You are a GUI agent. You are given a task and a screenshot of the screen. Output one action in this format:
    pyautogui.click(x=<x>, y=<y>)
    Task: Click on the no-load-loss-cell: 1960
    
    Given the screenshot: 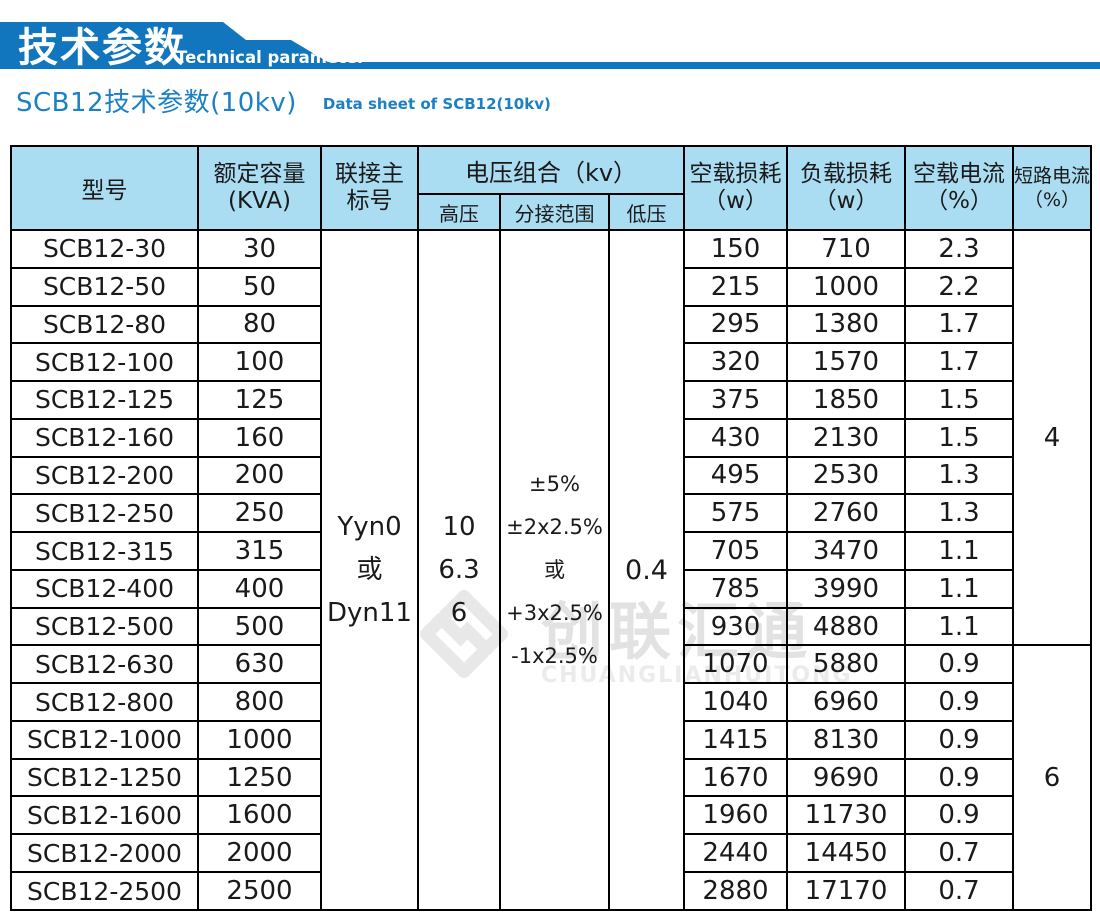 What is the action you would take?
    pyautogui.click(x=736, y=815)
    